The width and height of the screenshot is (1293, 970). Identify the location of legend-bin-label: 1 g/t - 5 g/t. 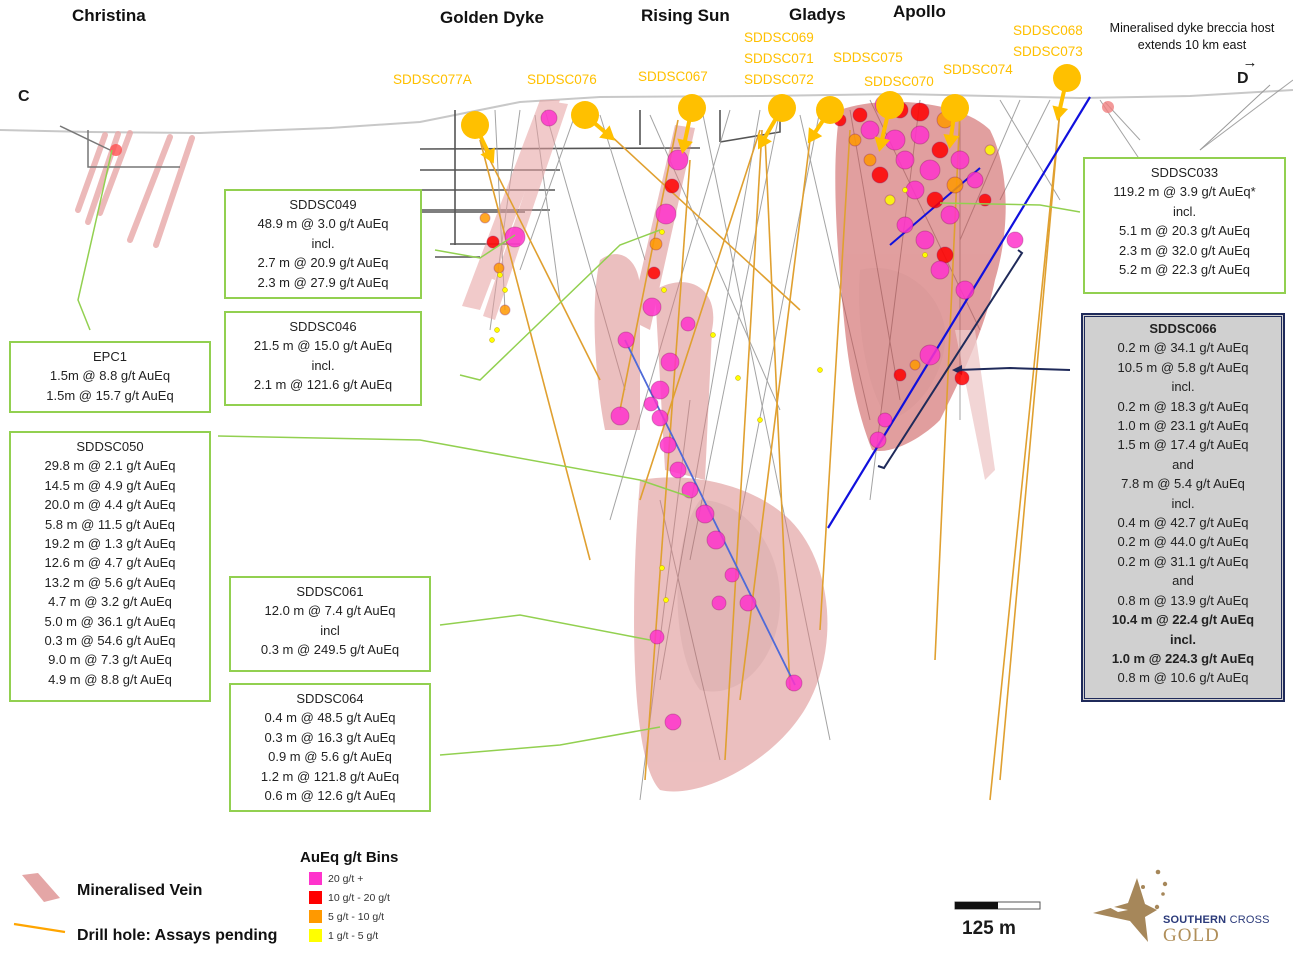
(353, 935).